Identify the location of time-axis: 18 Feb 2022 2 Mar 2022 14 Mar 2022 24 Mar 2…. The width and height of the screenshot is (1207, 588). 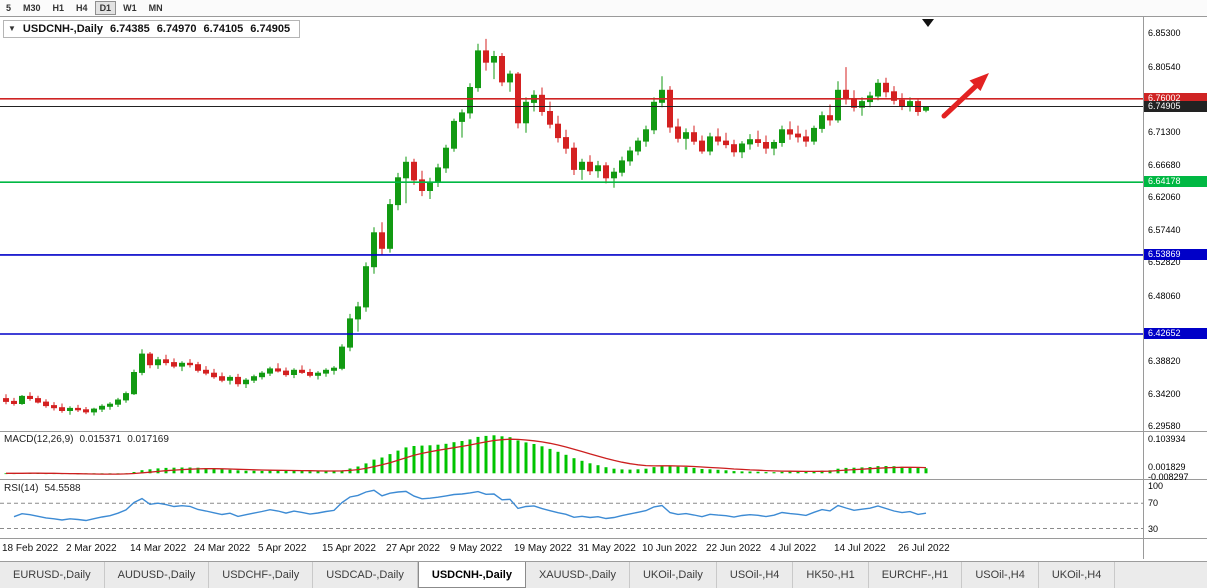
(571, 549).